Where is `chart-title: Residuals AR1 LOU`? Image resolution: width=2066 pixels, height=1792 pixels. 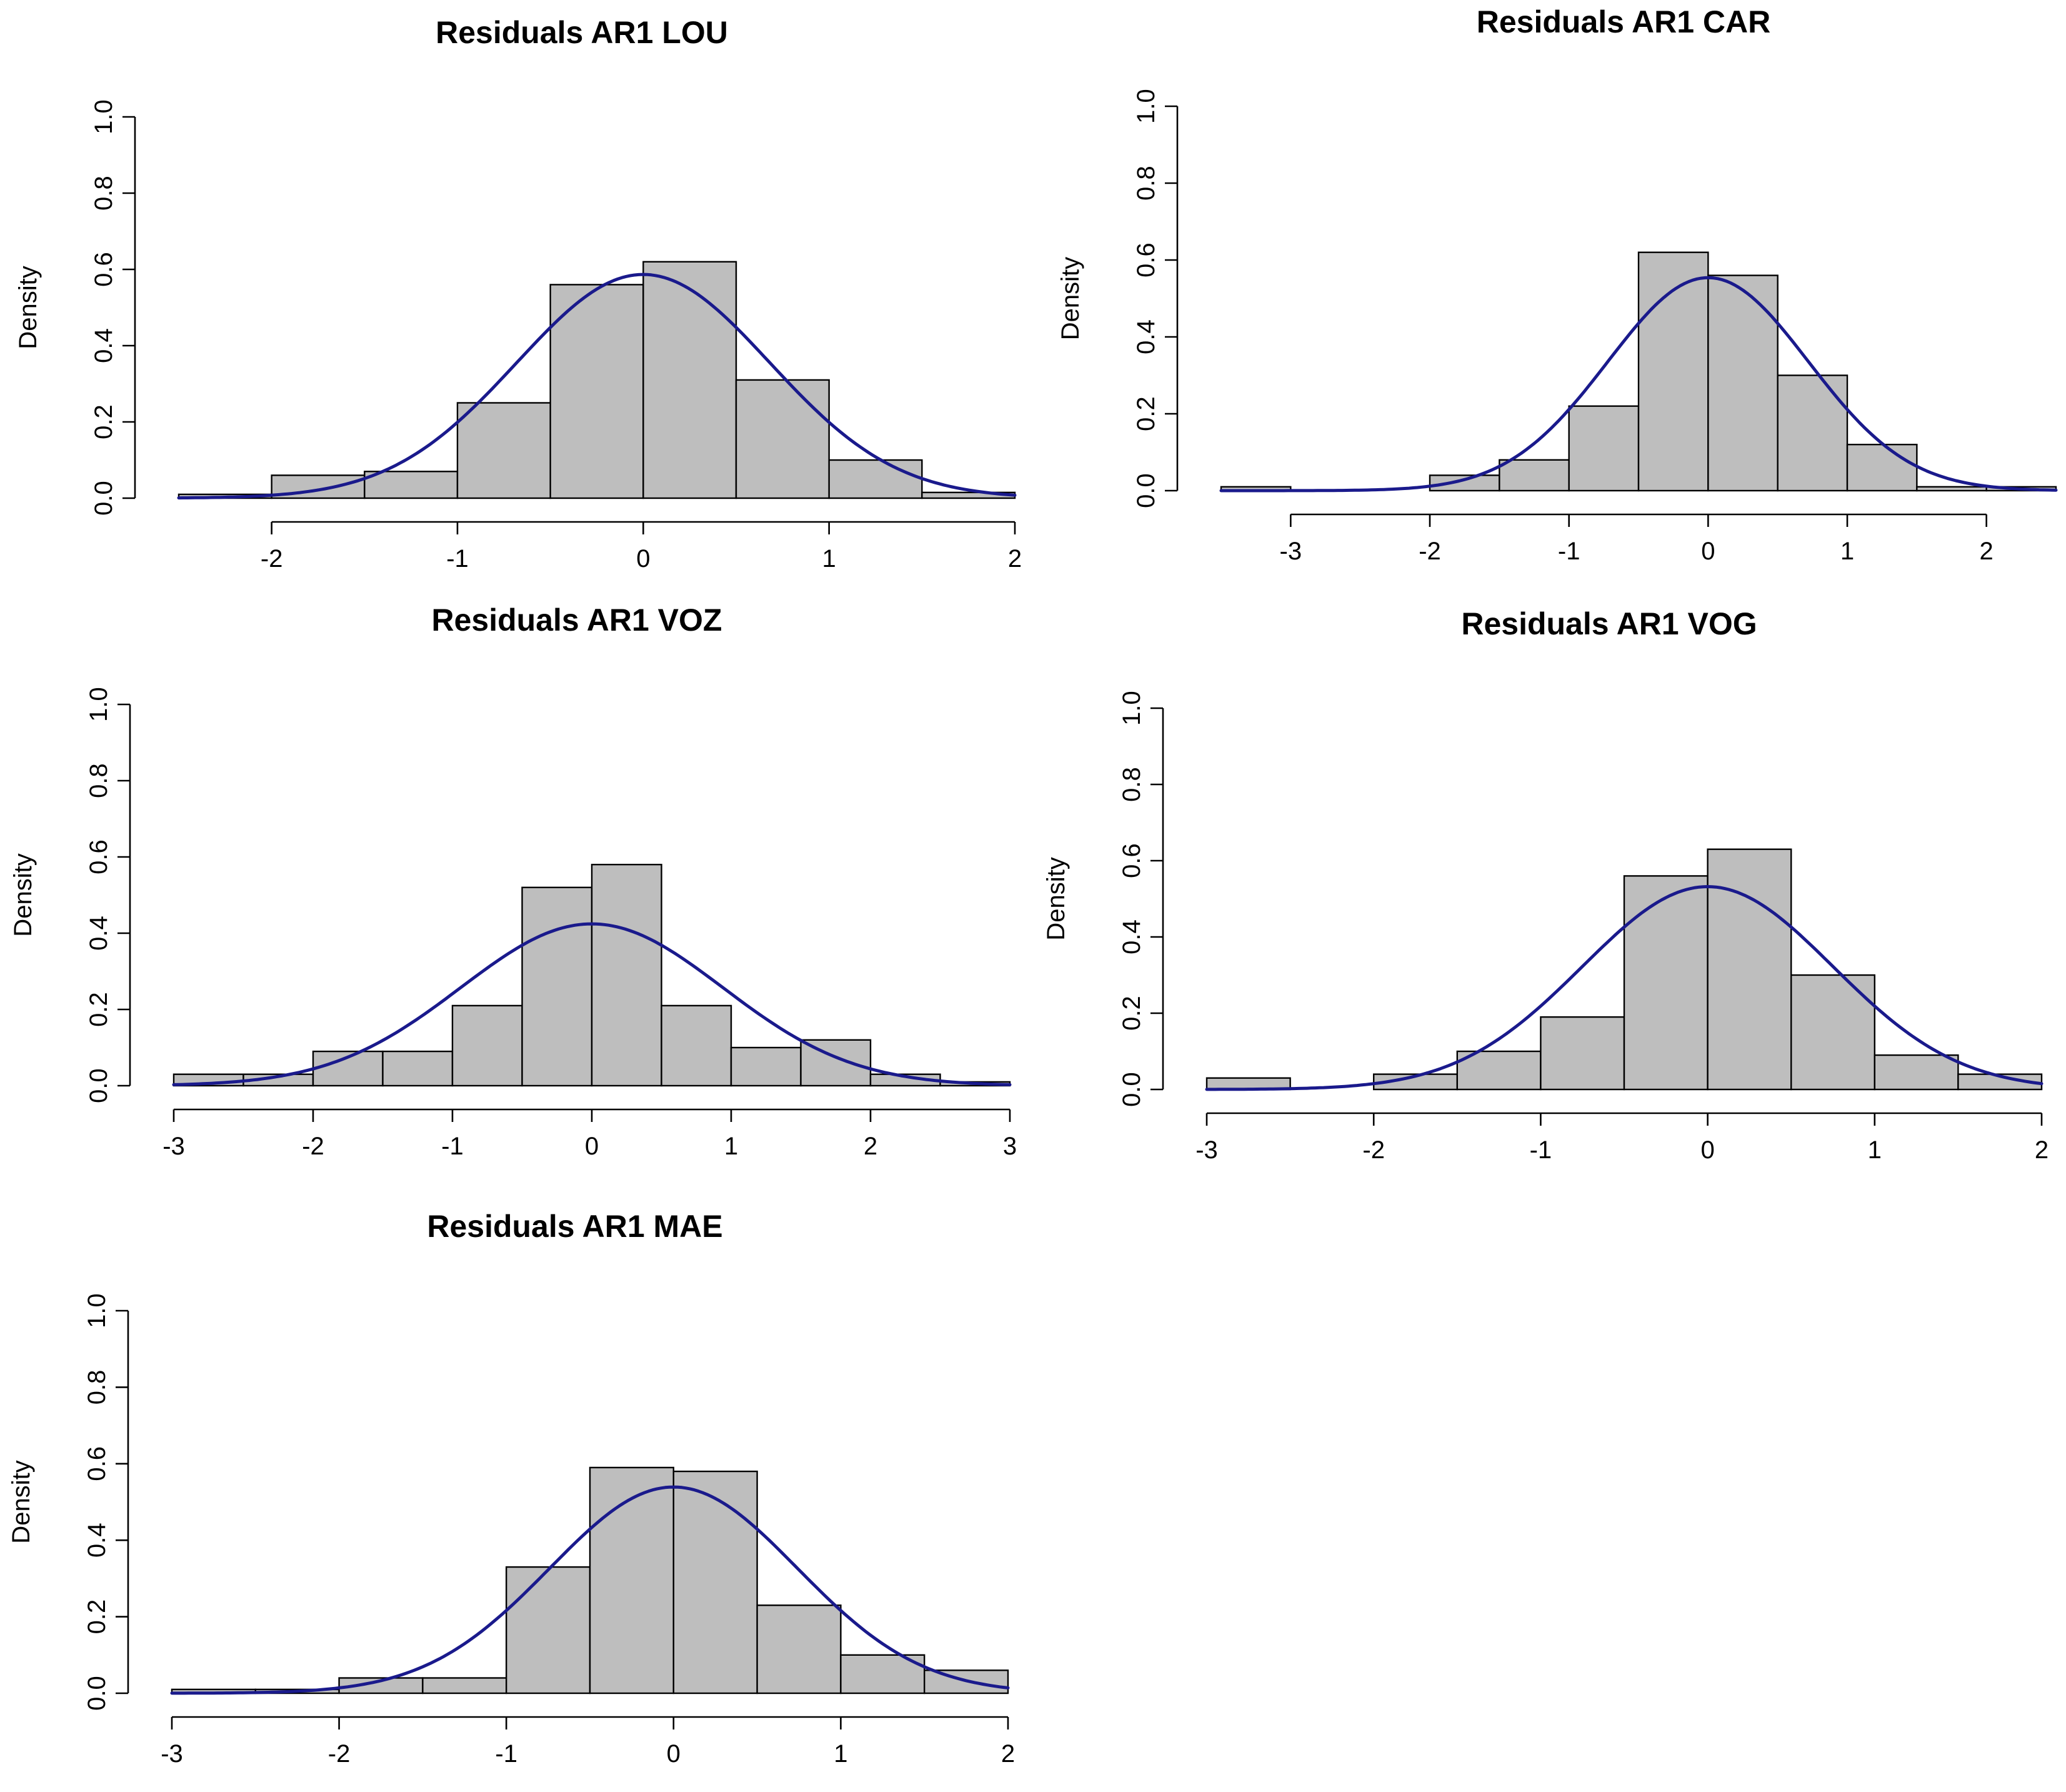
chart-title: Residuals AR1 LOU is located at coordinates (582, 32).